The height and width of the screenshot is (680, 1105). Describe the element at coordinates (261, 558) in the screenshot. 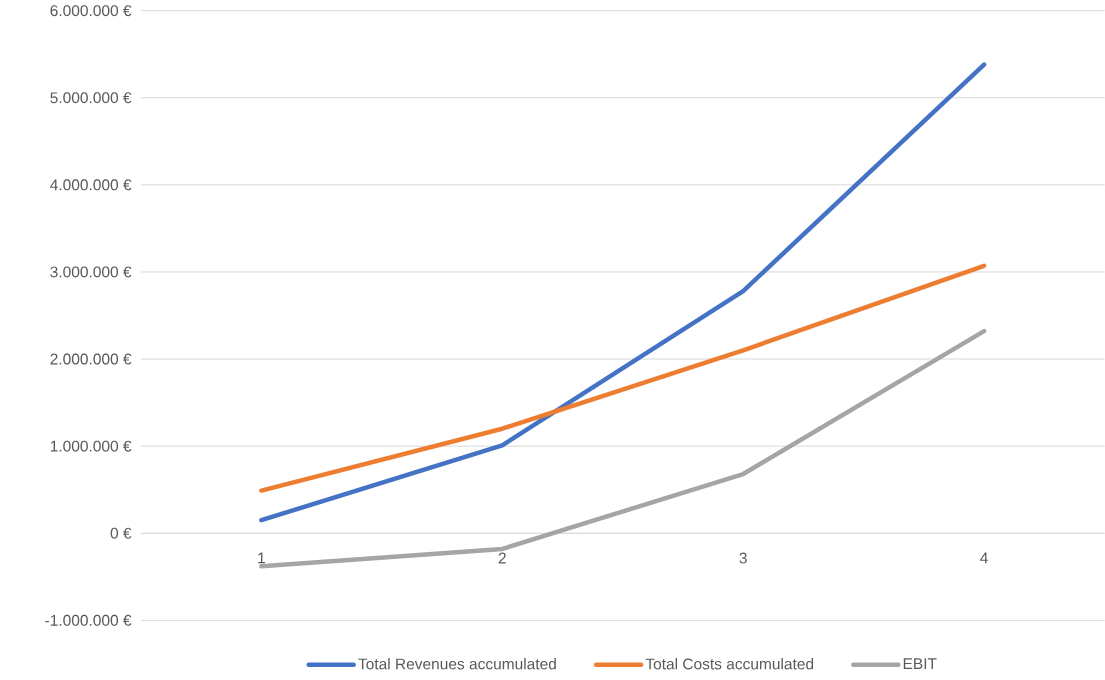

I see `x-tick-label: 1` at that location.